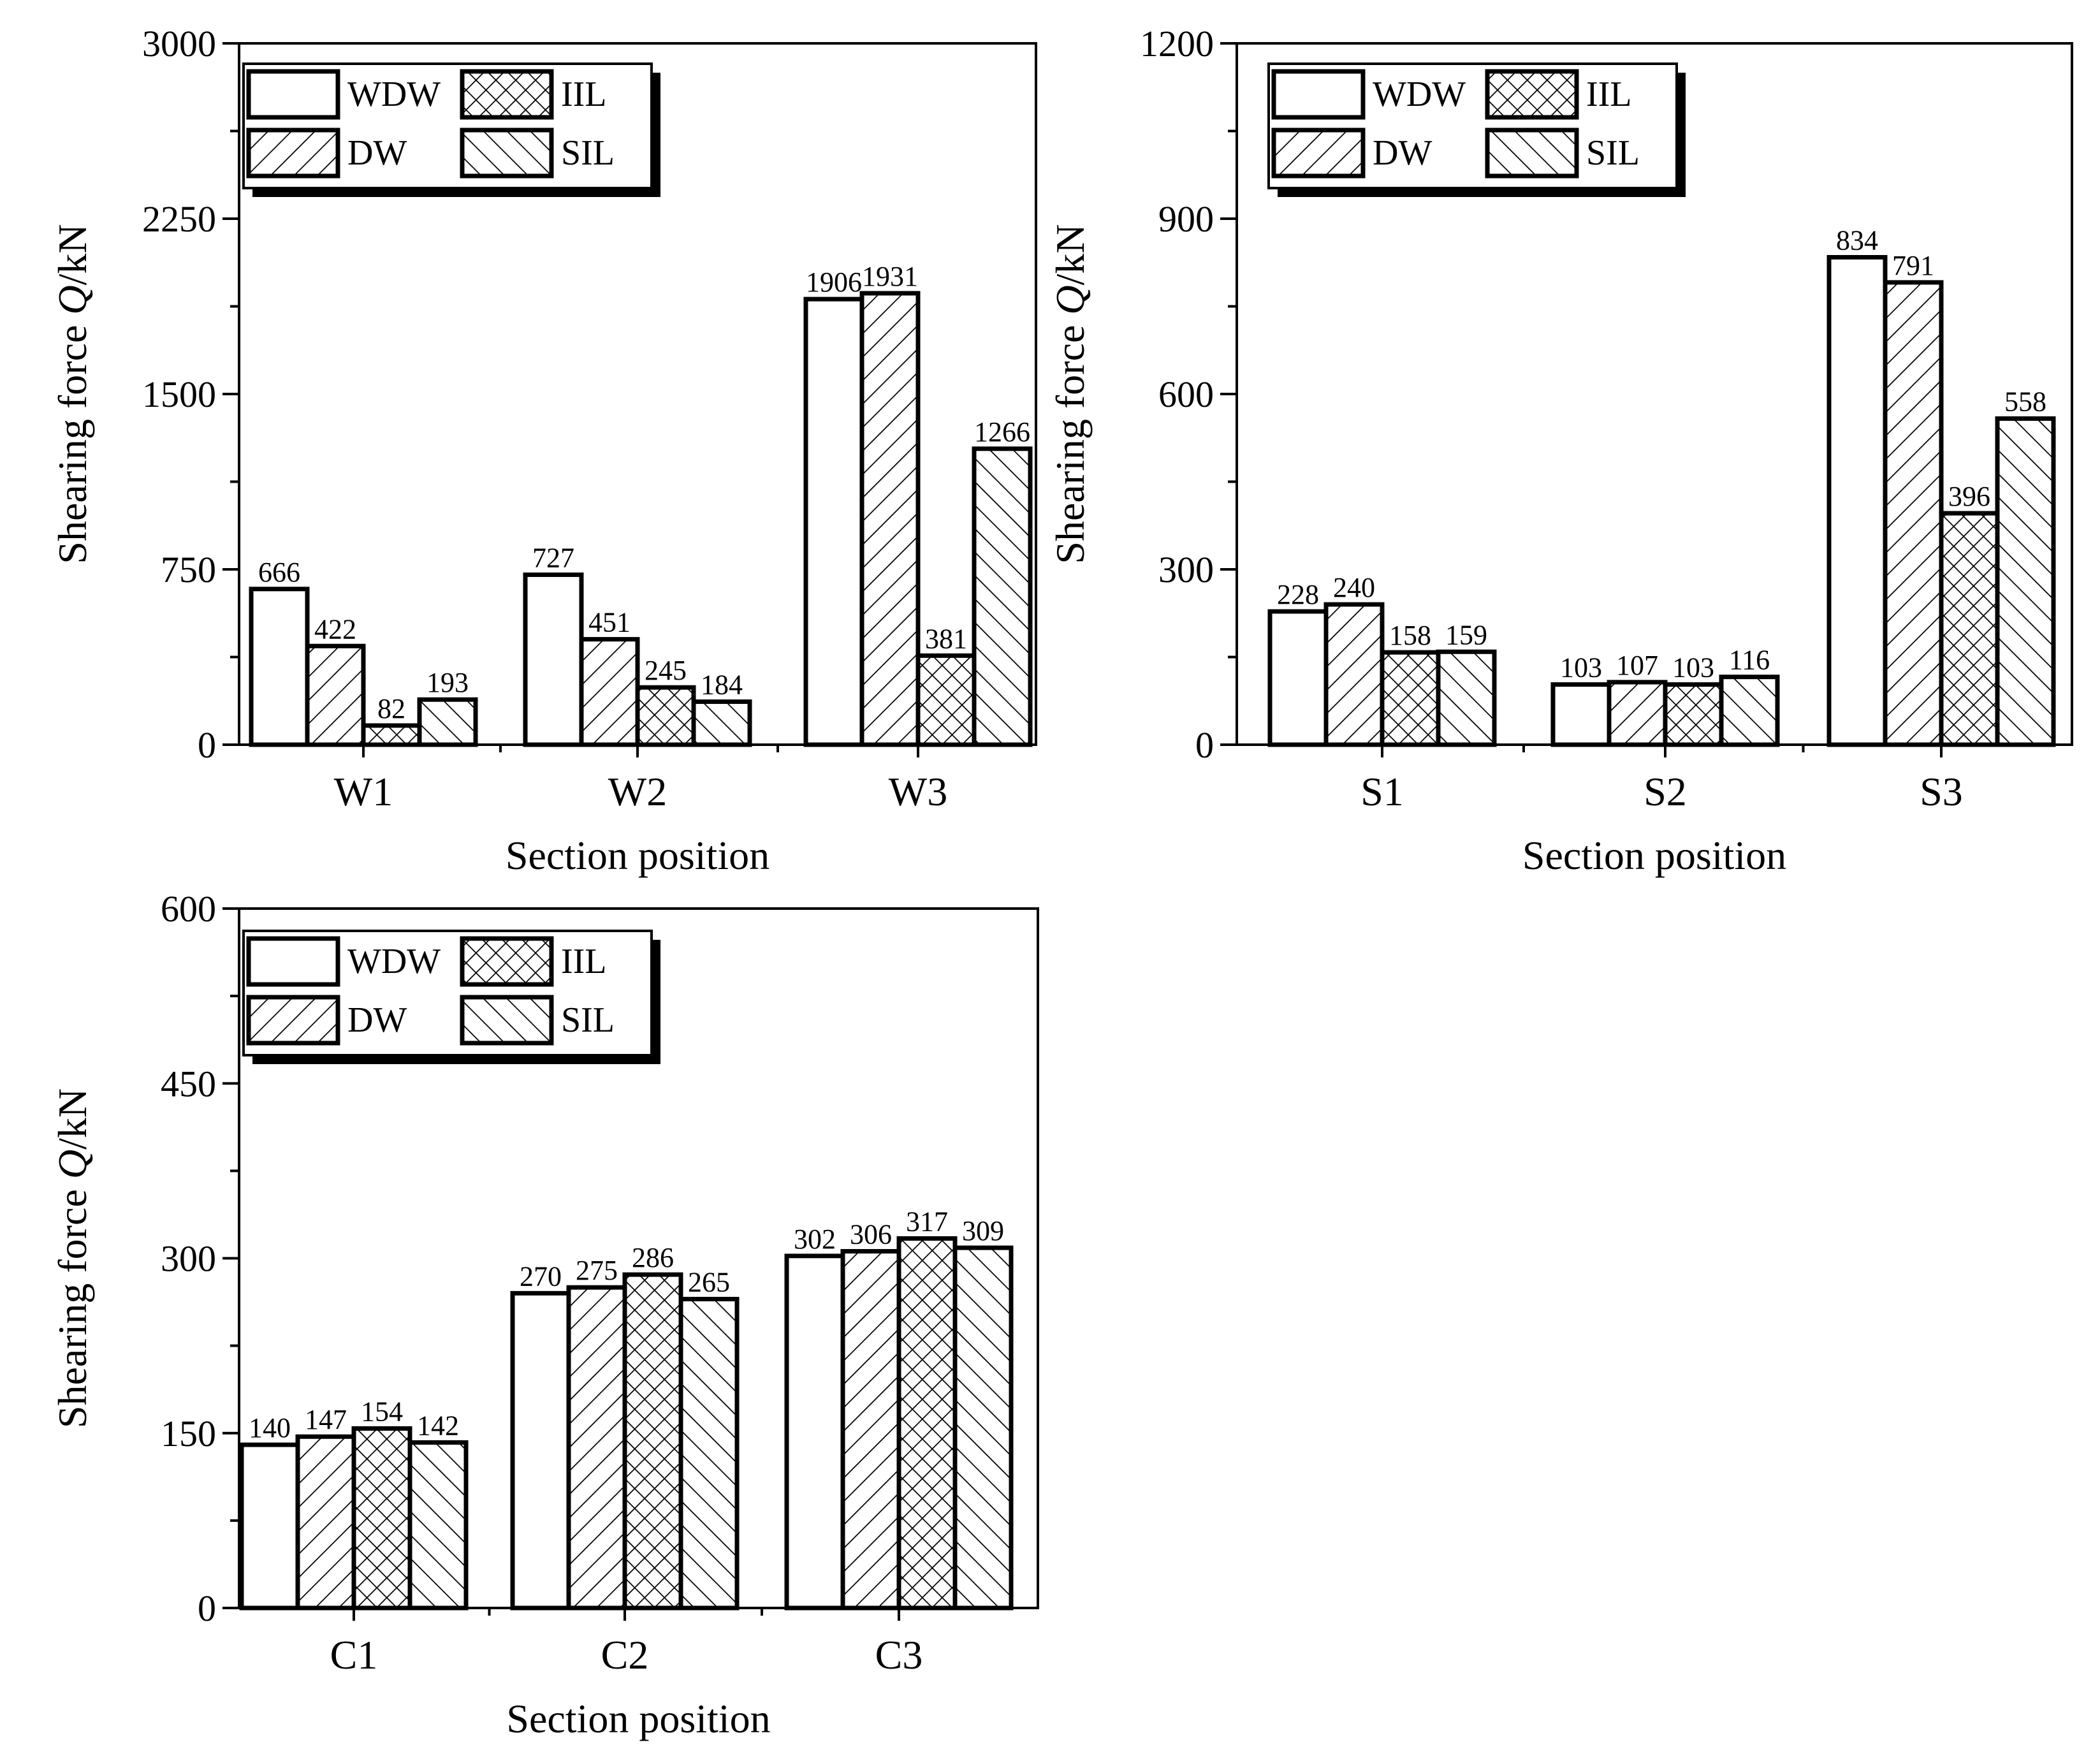  What do you see at coordinates (1969, 629) in the screenshot?
I see `bar-iil-s3` at bounding box center [1969, 629].